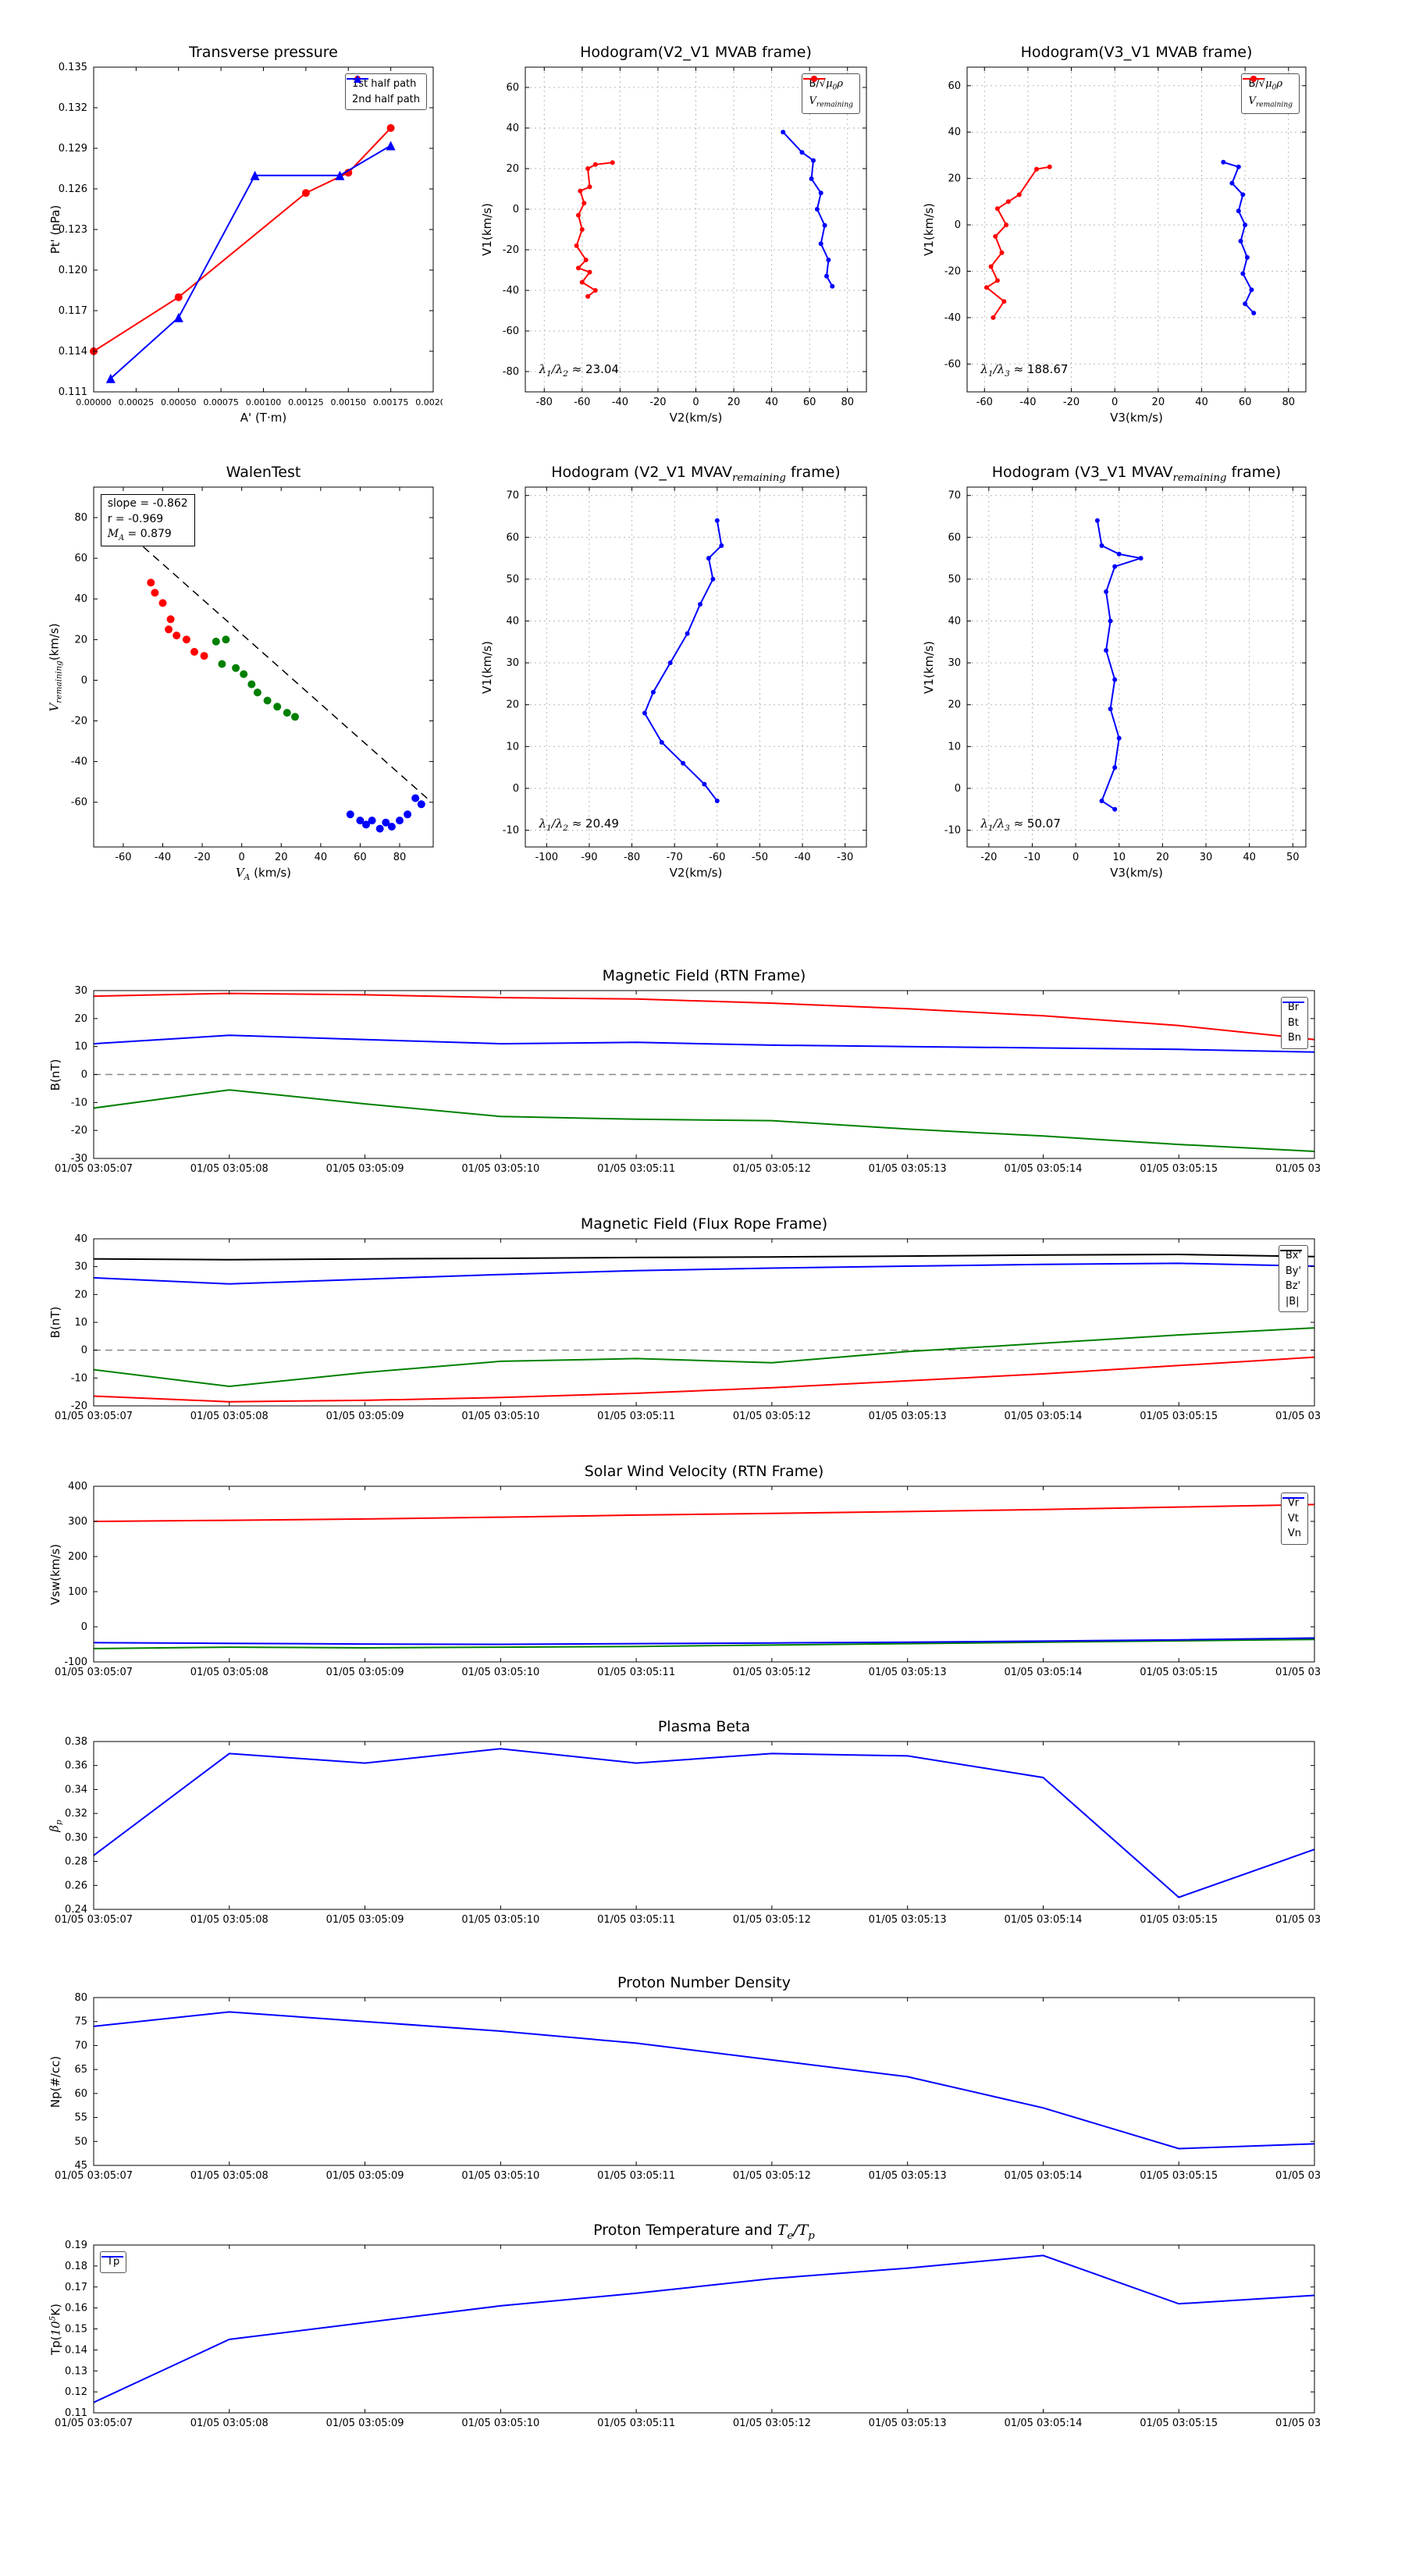 Image resolution: width=1405 pixels, height=2576 pixels. I want to click on legend-item: Bn, so click(1293, 1024).